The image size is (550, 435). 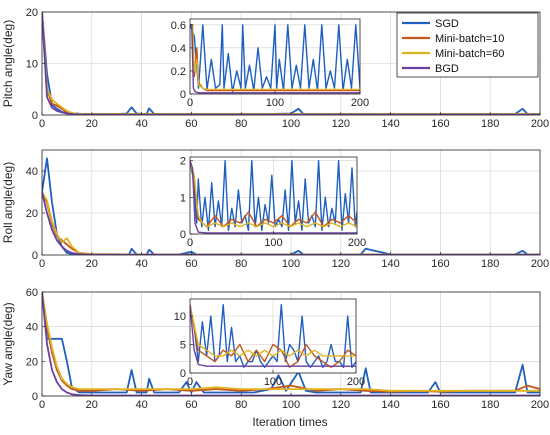 I want to click on panel-3-y-tick-label: 0, so click(x=35, y=397).